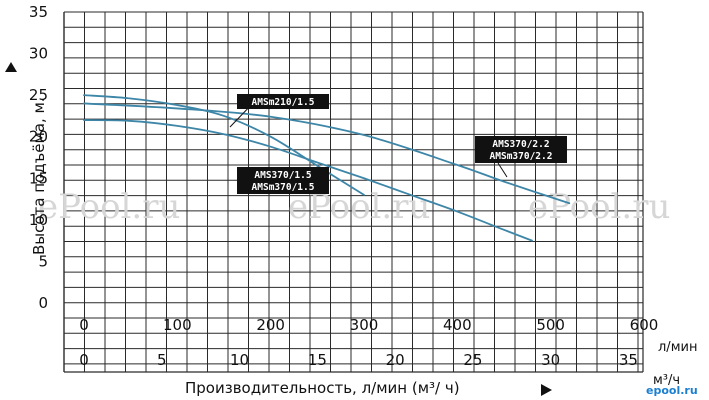 The image size is (709, 400). I want to click on x-tick-label-secondary: 5, so click(162, 360).